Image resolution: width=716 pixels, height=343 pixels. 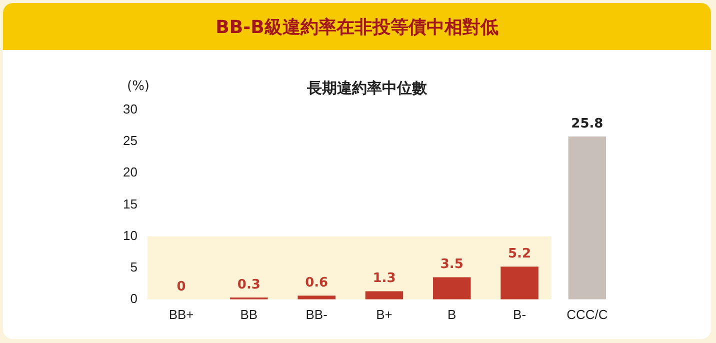 What do you see at coordinates (367, 87) in the screenshot?
I see `chart-subtitle: 長期違約率中位數` at bounding box center [367, 87].